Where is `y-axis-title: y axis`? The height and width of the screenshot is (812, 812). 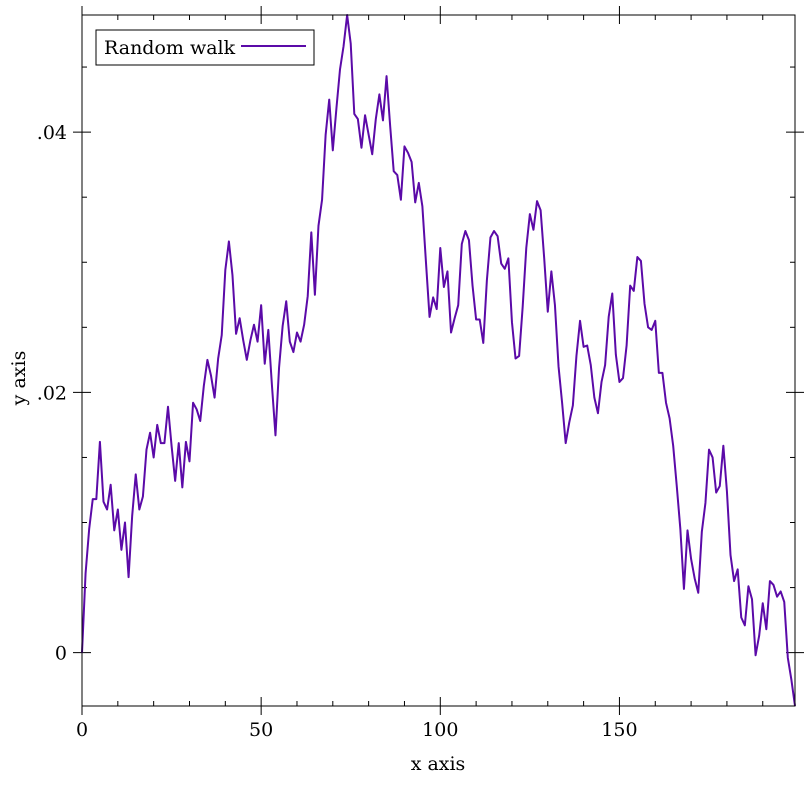
y-axis-title: y axis is located at coordinates (19, 379).